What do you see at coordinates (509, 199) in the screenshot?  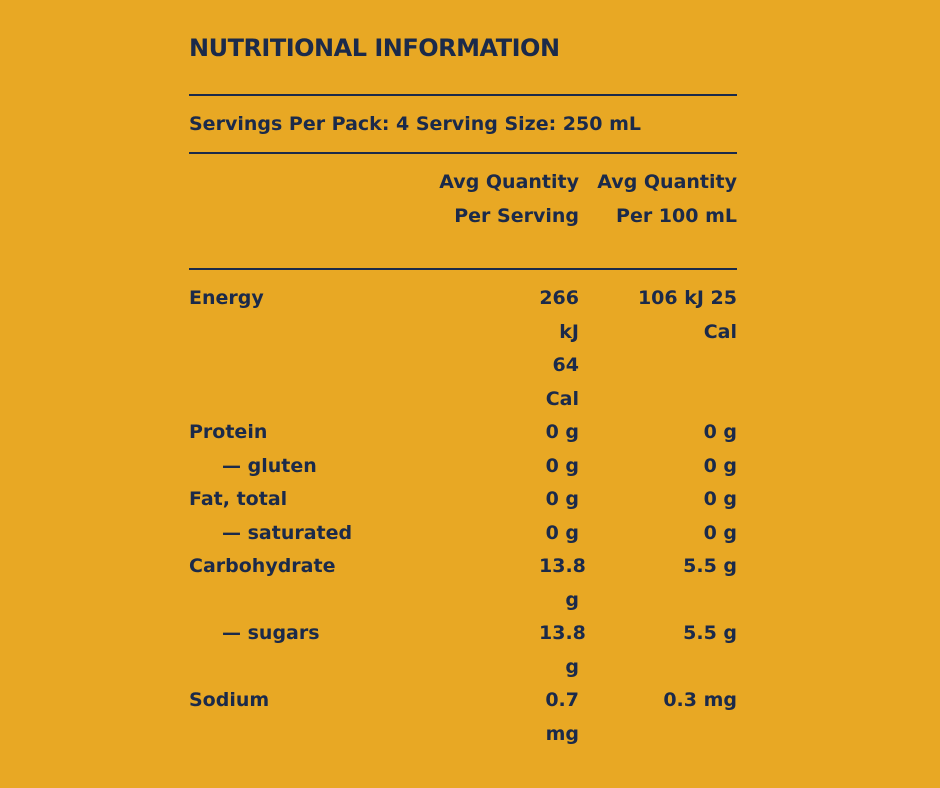 I see `column-header-per-serving: Avg Quantity Per Serving` at bounding box center [509, 199].